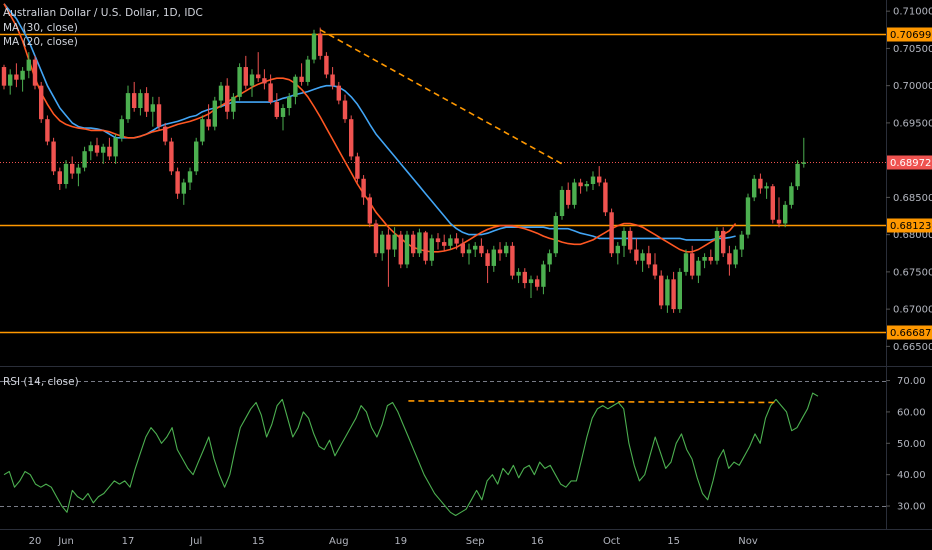  I want to click on rsi-tick-label: 40.00, so click(911, 475).